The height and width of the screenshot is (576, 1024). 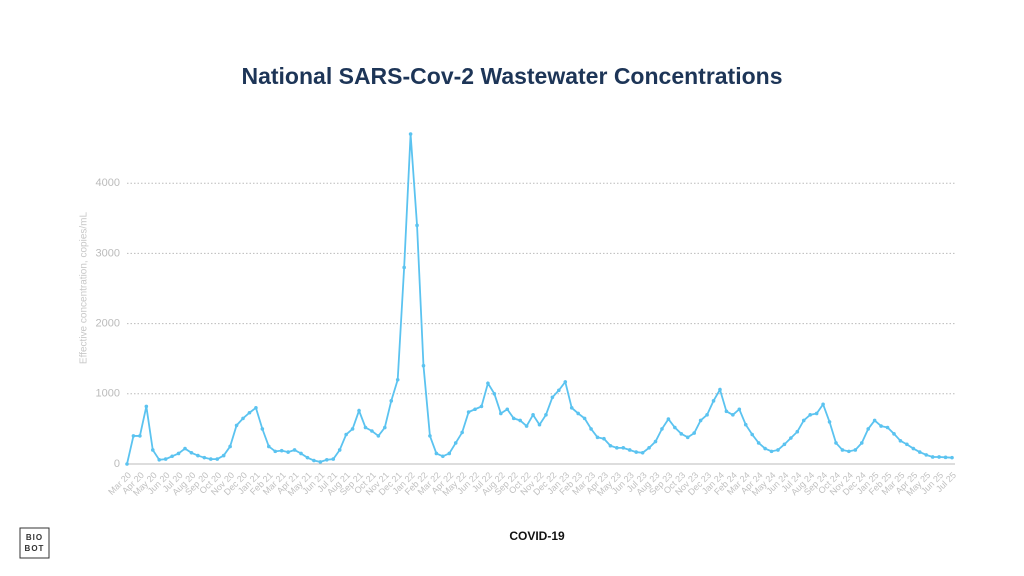 What do you see at coordinates (108, 183) in the screenshot?
I see `y-tick-label: 4000` at bounding box center [108, 183].